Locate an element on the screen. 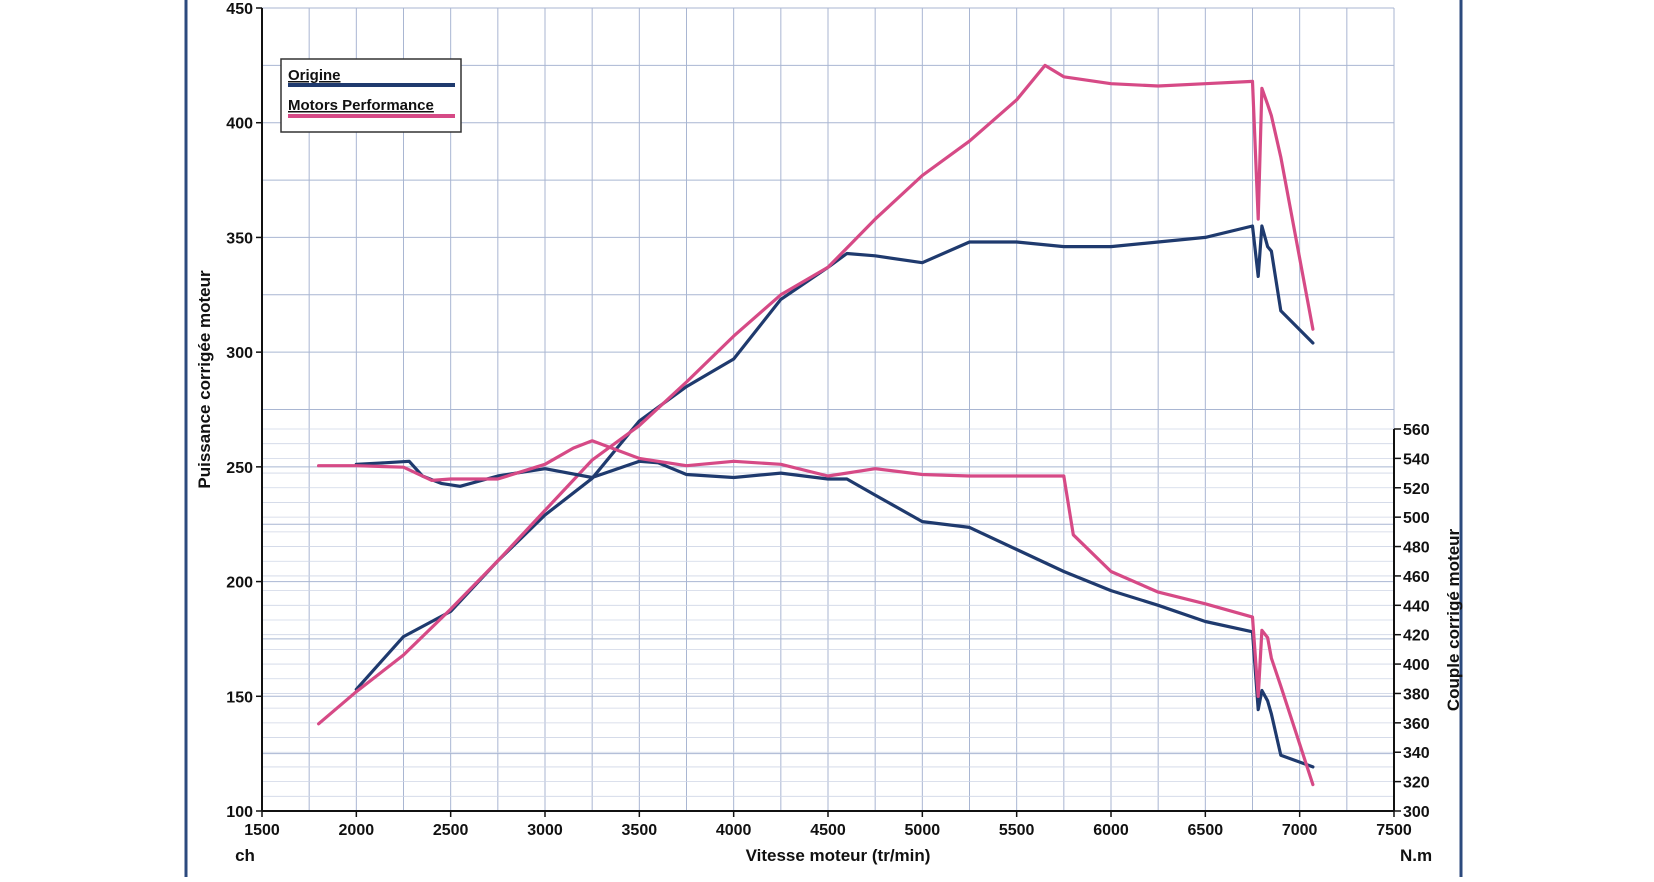  left-y-tick-label: 350 is located at coordinates (239, 238).